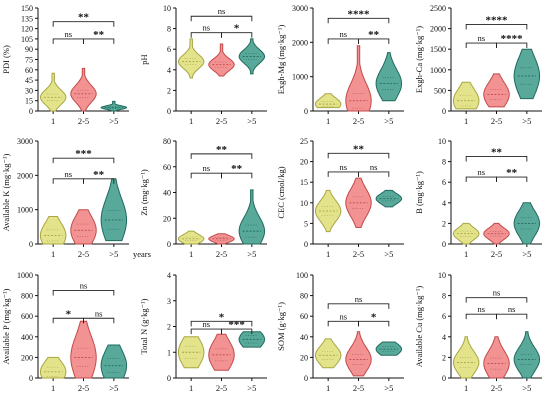 Image resolution: width=550 pixels, height=400 pixels. I want to click on y-axis-label: Available Cu (mg·kg⁻¹), so click(419, 326).